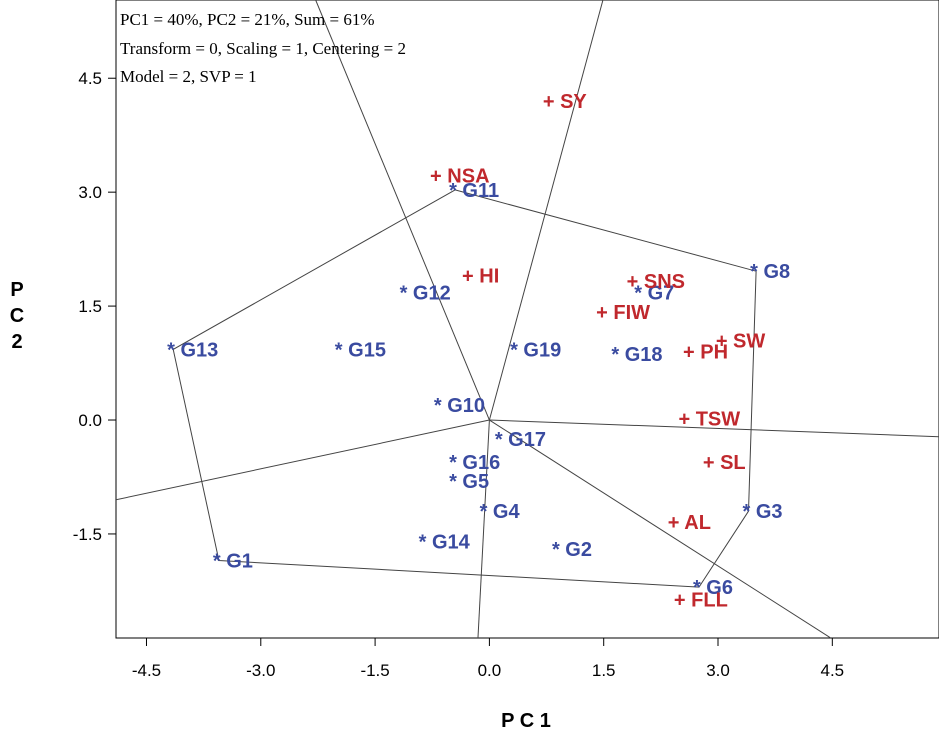 The height and width of the screenshot is (732, 939). I want to click on trait-point: + TSW, so click(709, 419).